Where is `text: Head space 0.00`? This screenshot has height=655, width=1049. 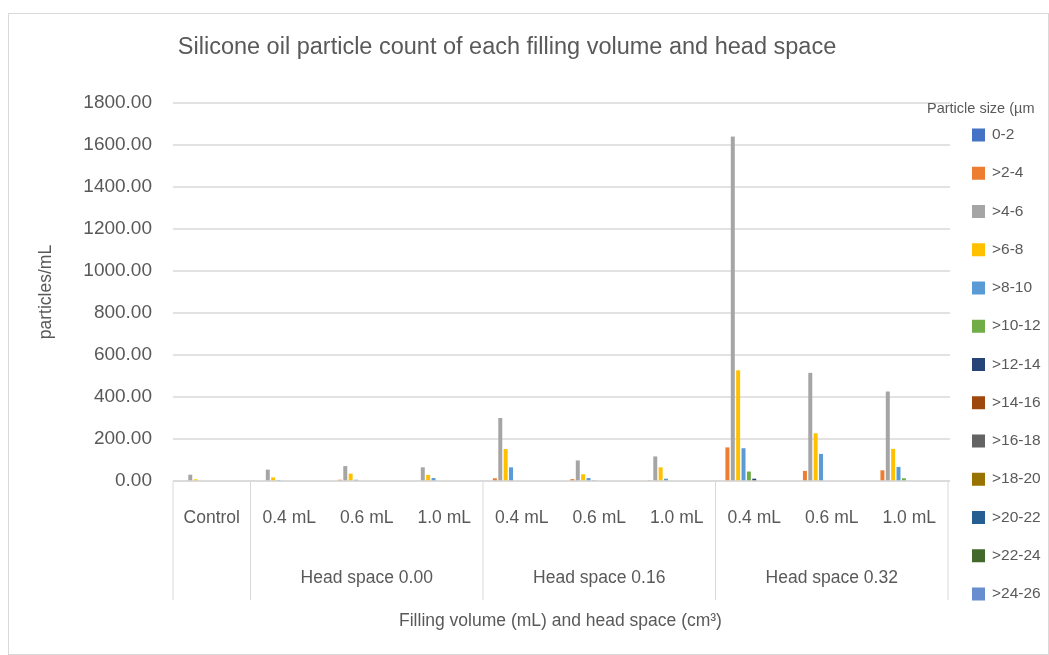 text: Head space 0.00 is located at coordinates (367, 576).